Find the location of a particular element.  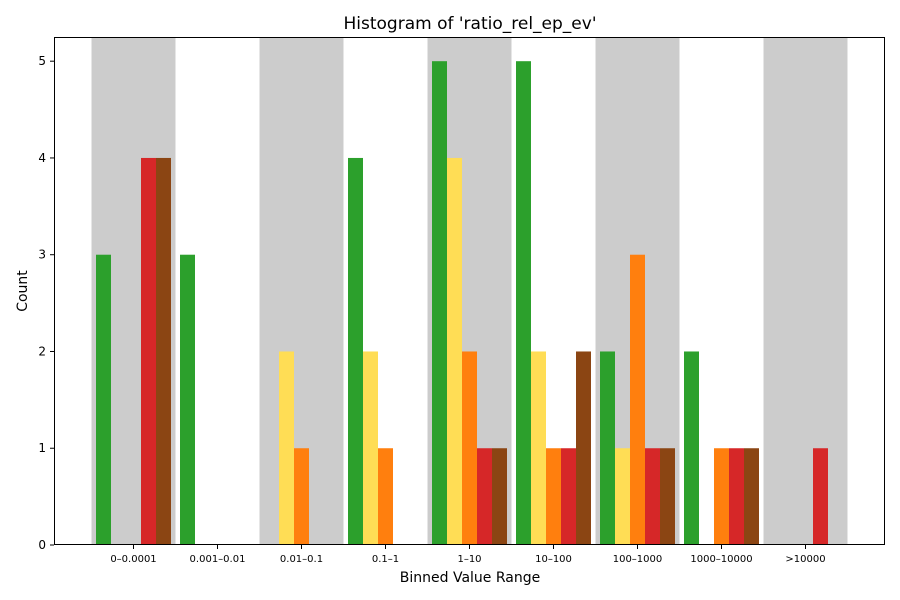

y-tick-label: 5 is located at coordinates (42, 61).